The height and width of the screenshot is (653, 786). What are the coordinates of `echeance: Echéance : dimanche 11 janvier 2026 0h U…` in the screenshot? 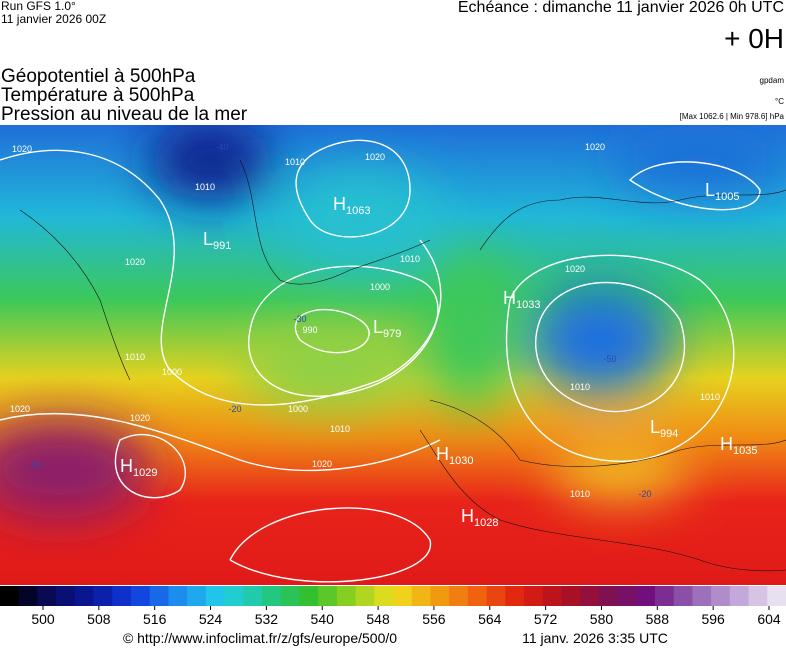 It's located at (621, 8).